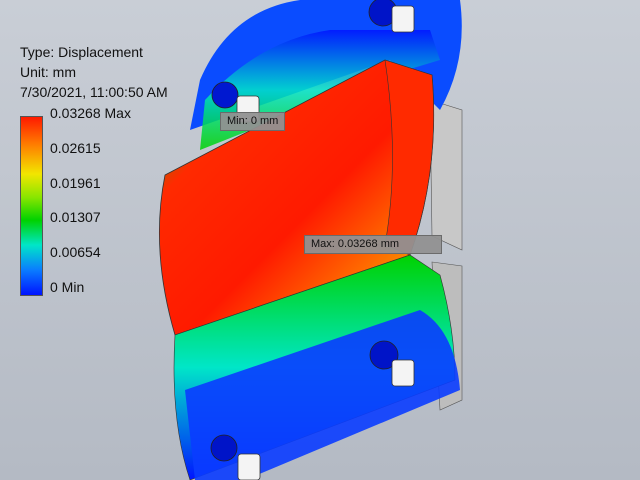 The height and width of the screenshot is (480, 640). Describe the element at coordinates (81, 52) in the screenshot. I see `result-type: Type: Displacement` at that location.